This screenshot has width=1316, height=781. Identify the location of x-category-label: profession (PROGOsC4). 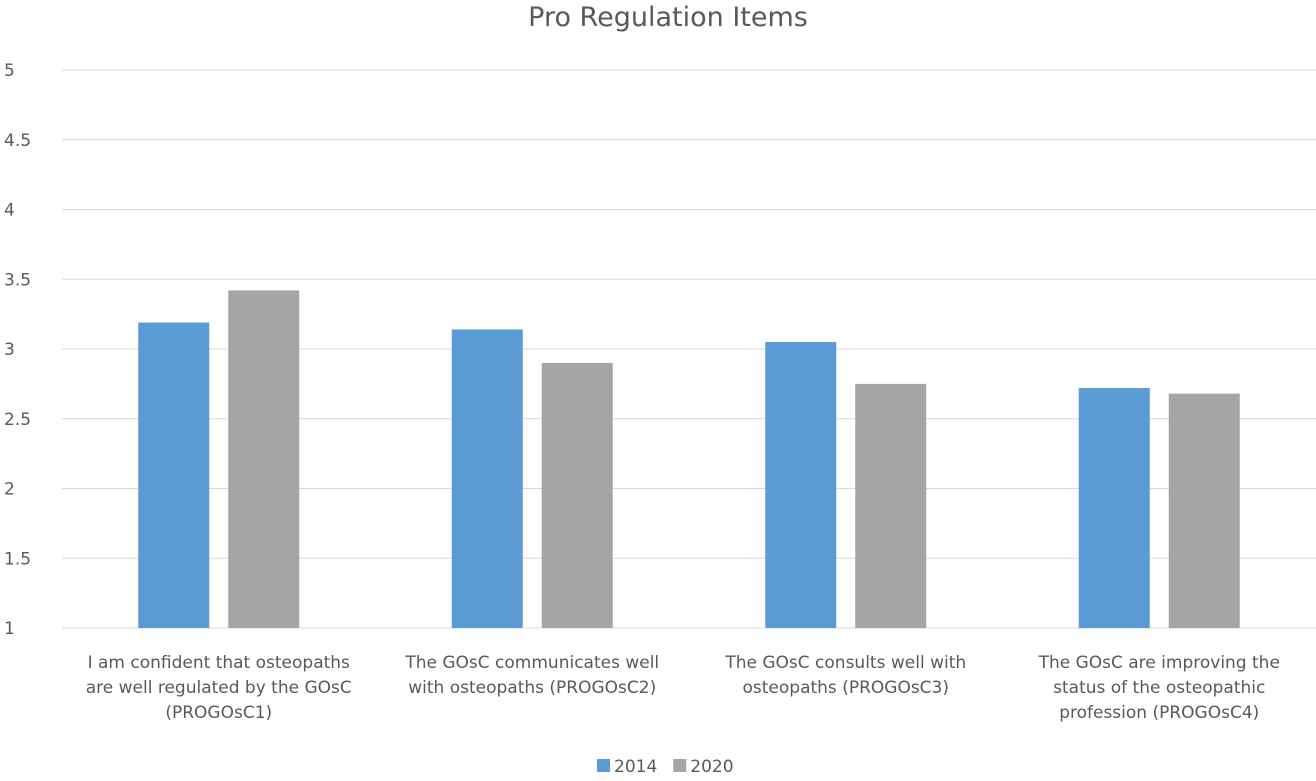
(1159, 713).